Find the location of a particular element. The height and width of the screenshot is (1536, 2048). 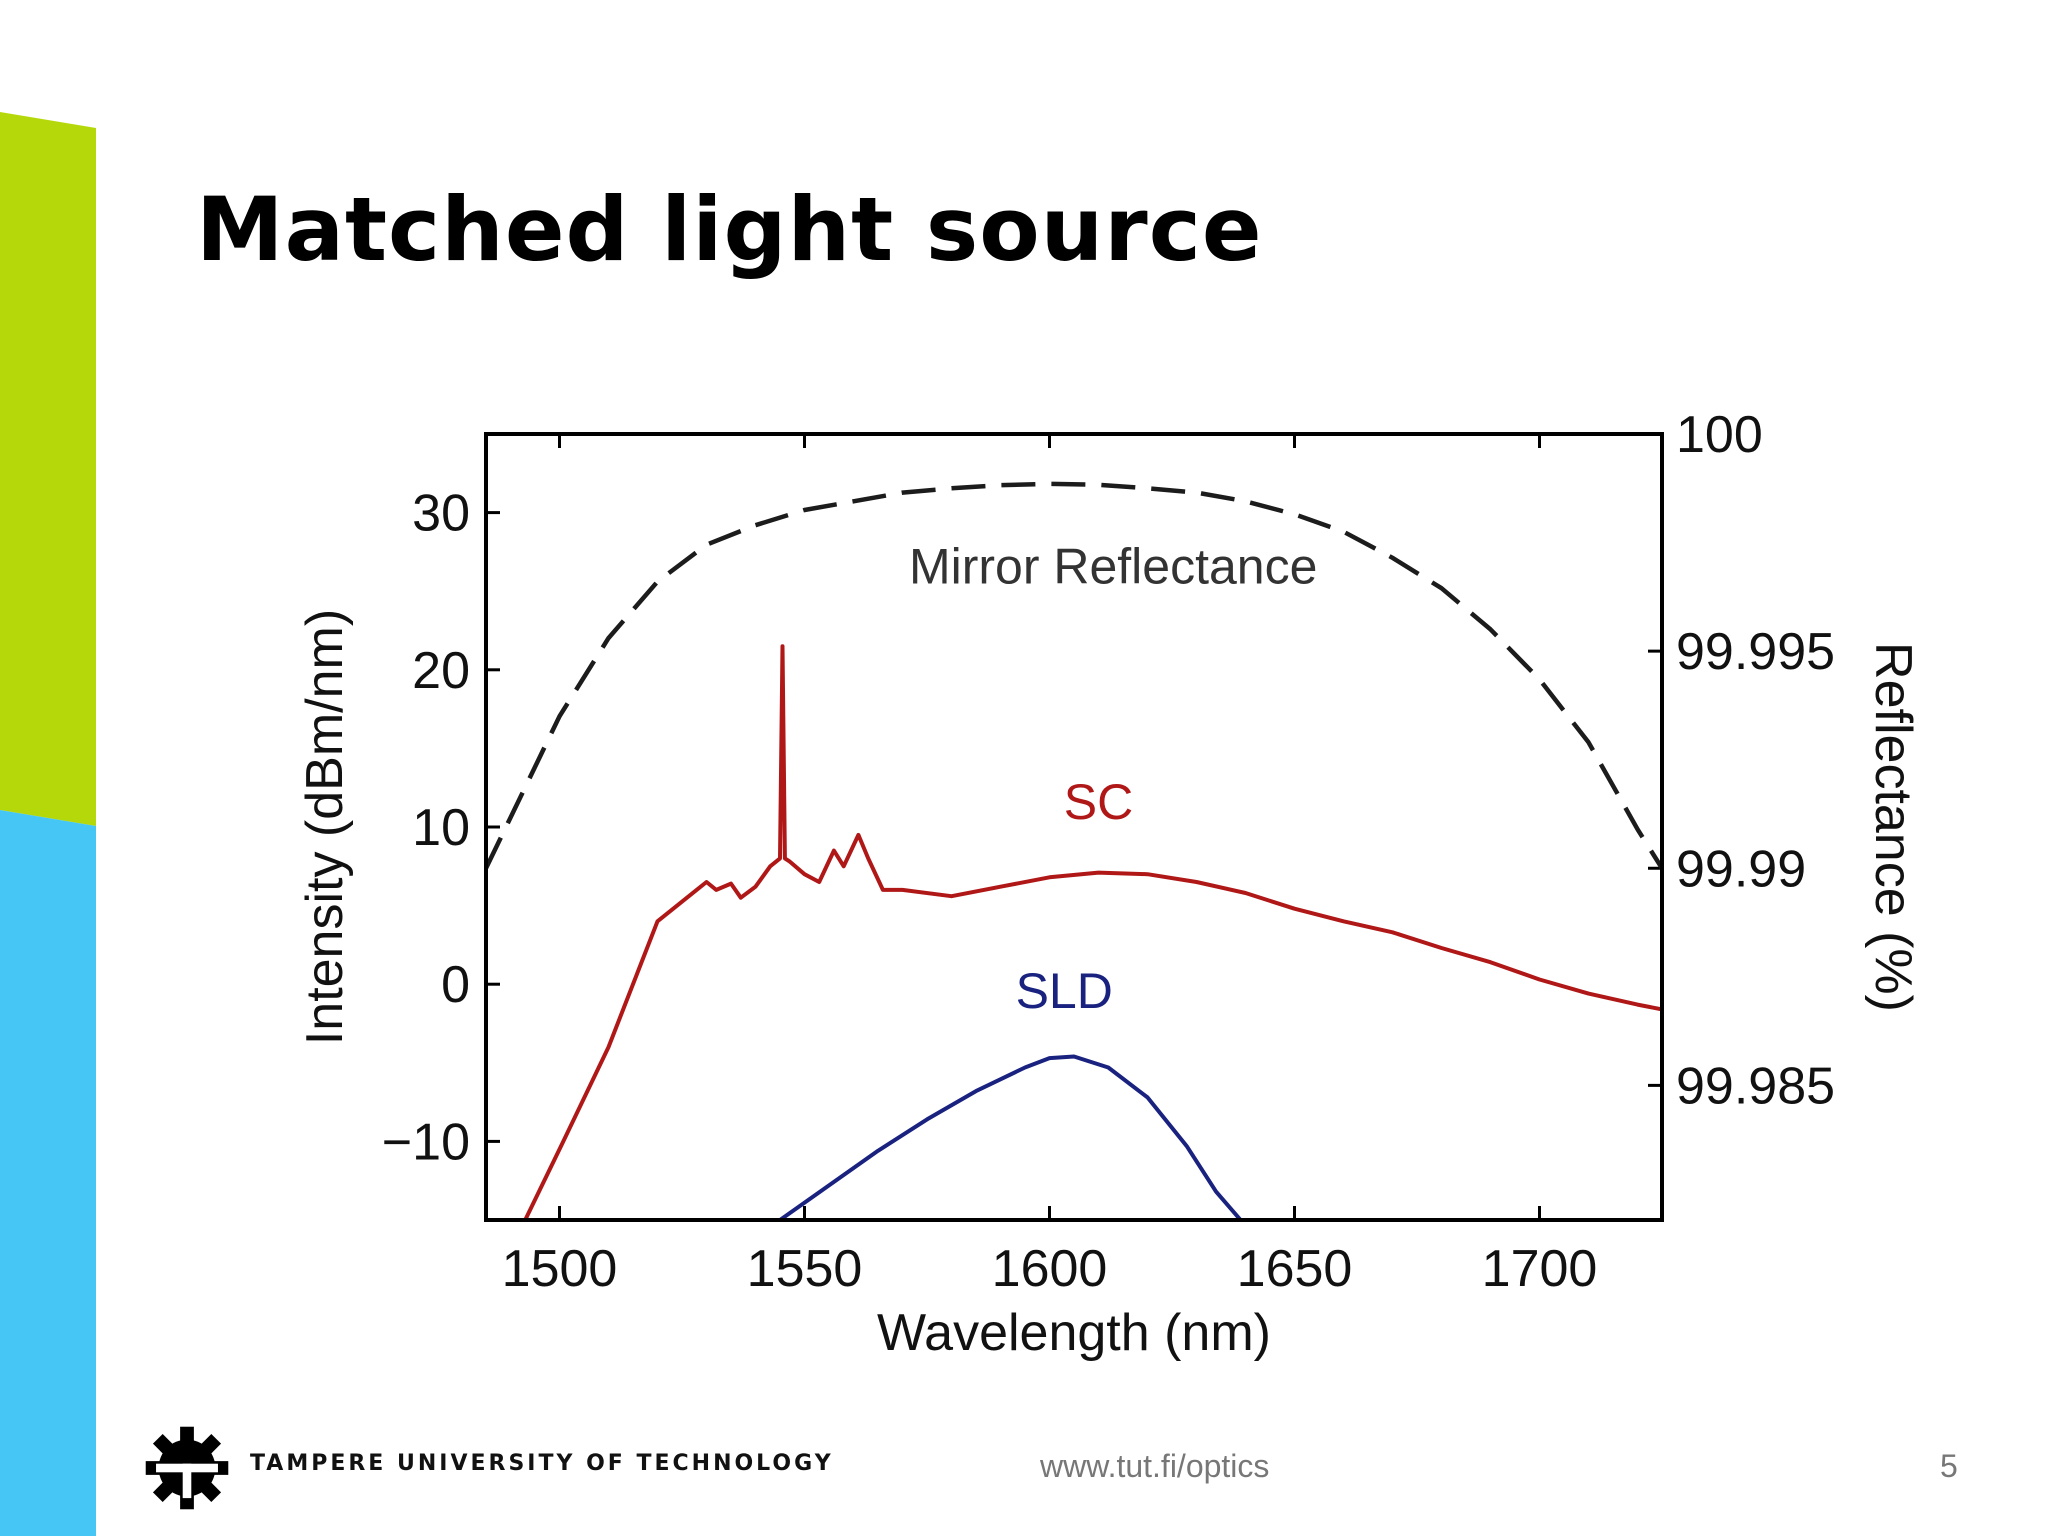

university-logo-icon is located at coordinates (187, 1468).